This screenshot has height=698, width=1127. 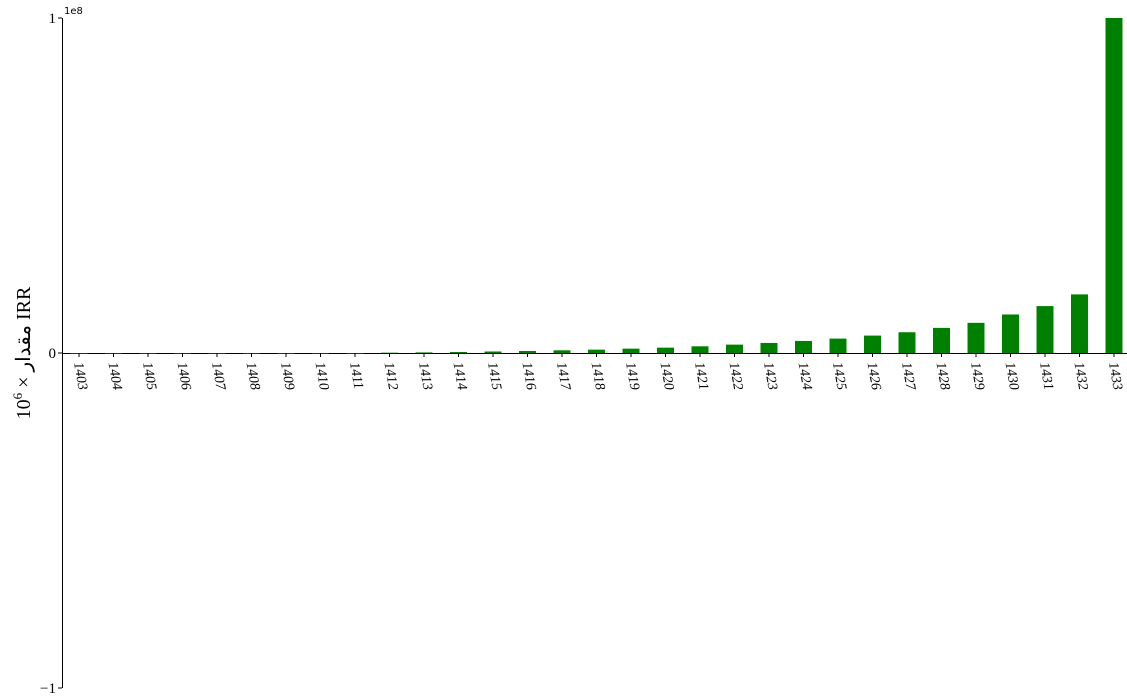 I want to click on x-tick-label: 1428, so click(x=943, y=376).